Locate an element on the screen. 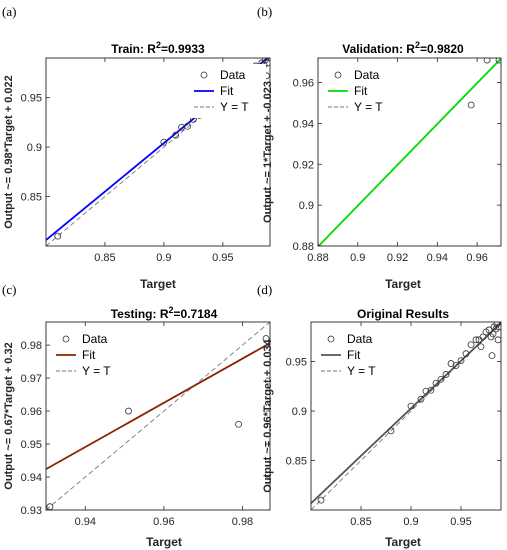 The width and height of the screenshot is (507, 550). panel-b-legend: Data Fit Y = T is located at coordinates (362, 91).